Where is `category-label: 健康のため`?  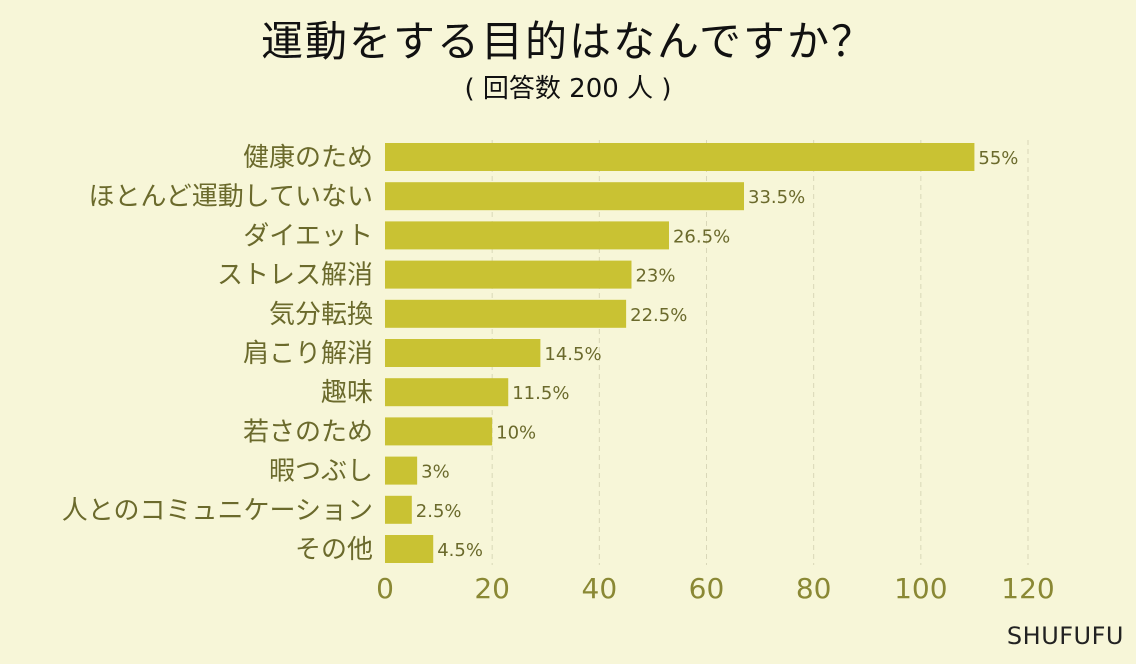 category-label: 健康のため is located at coordinates (308, 158).